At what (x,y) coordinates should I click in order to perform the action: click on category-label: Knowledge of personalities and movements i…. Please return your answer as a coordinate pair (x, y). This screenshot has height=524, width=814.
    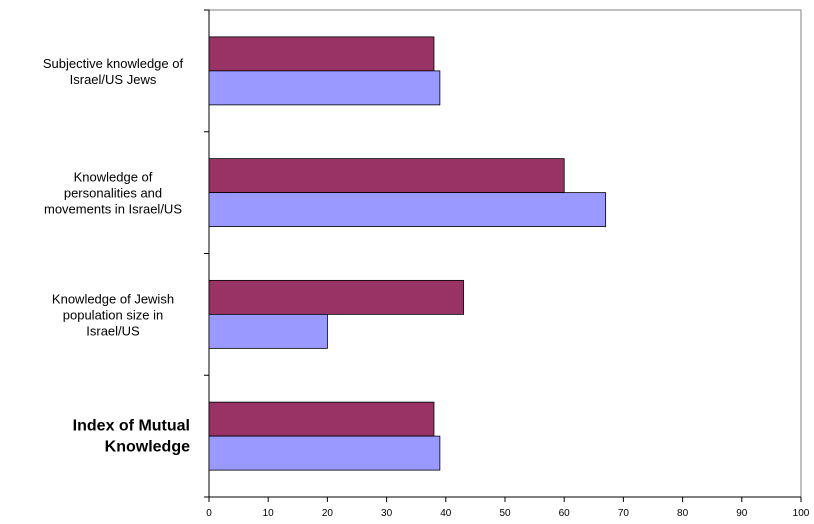
    Looking at the image, I should click on (113, 193).